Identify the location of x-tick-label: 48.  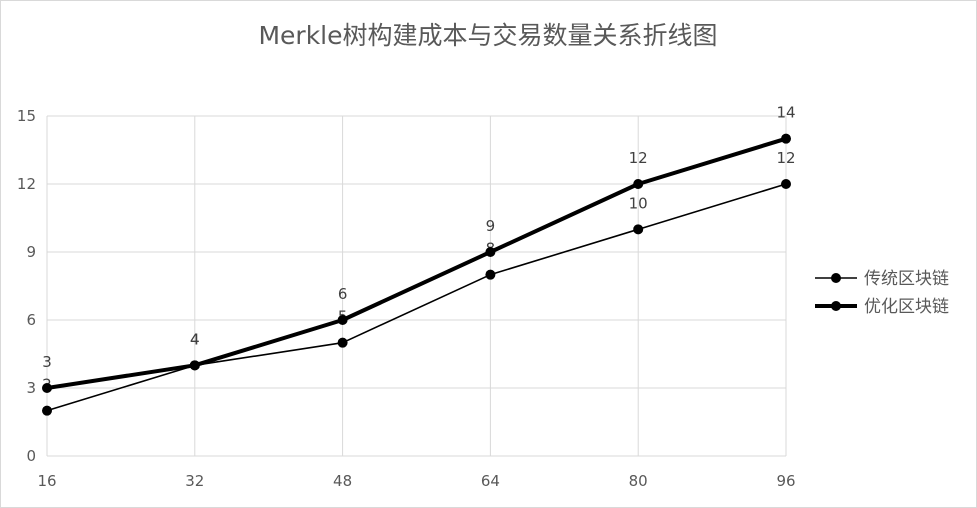
(342, 481).